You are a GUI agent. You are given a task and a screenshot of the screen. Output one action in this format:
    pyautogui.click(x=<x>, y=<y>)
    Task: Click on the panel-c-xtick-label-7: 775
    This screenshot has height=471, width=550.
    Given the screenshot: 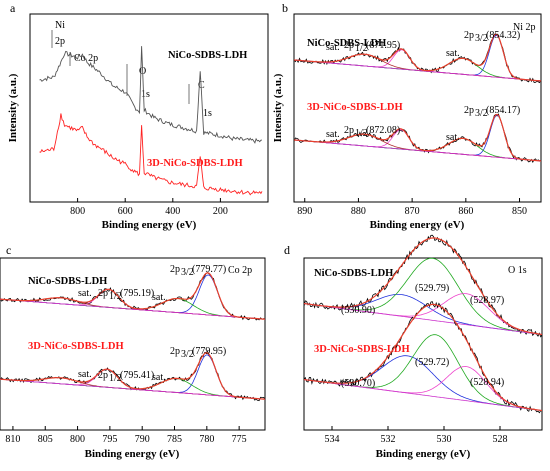 What is the action you would take?
    pyautogui.click(x=239, y=439)
    